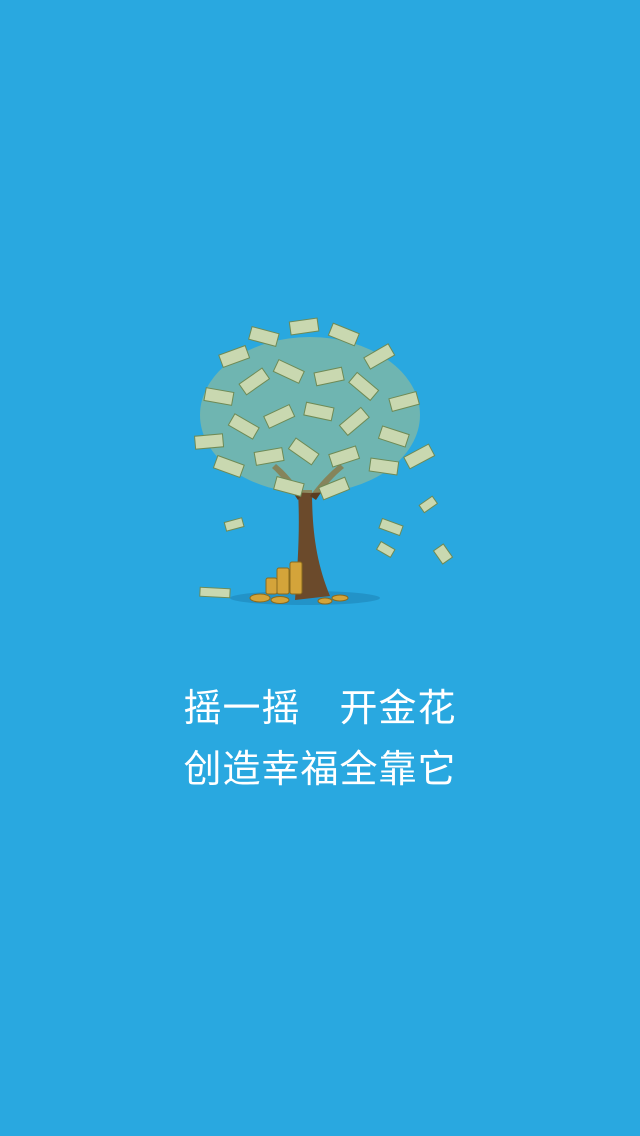 This screenshot has height=1136, width=640. Describe the element at coordinates (320, 769) in the screenshot. I see `slogan-line-2: 创造幸福全靠它` at that location.